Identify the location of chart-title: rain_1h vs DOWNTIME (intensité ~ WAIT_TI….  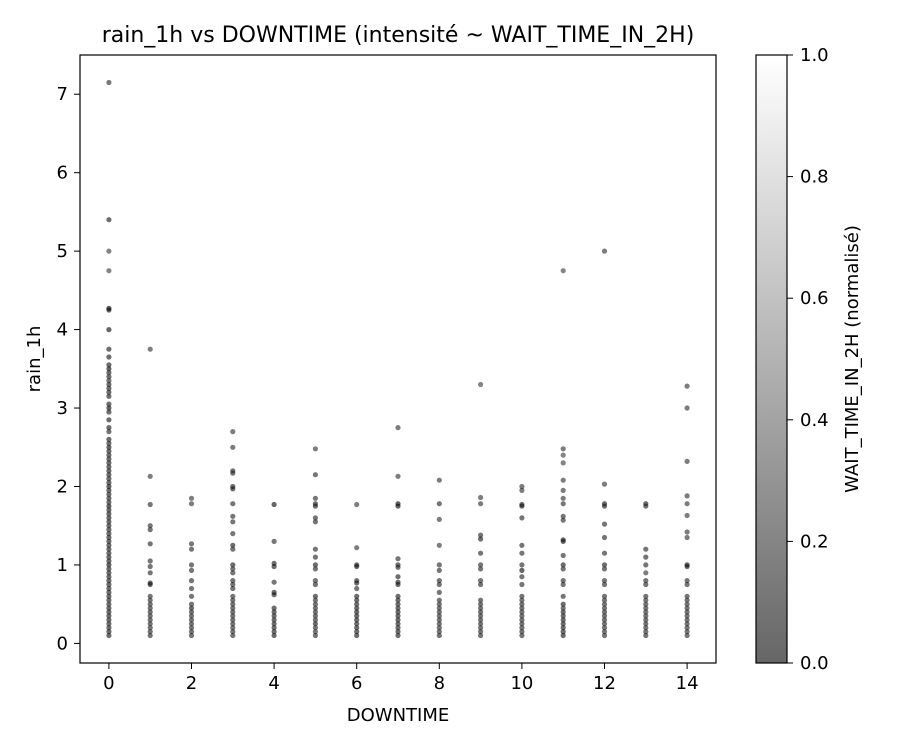
(398, 35).